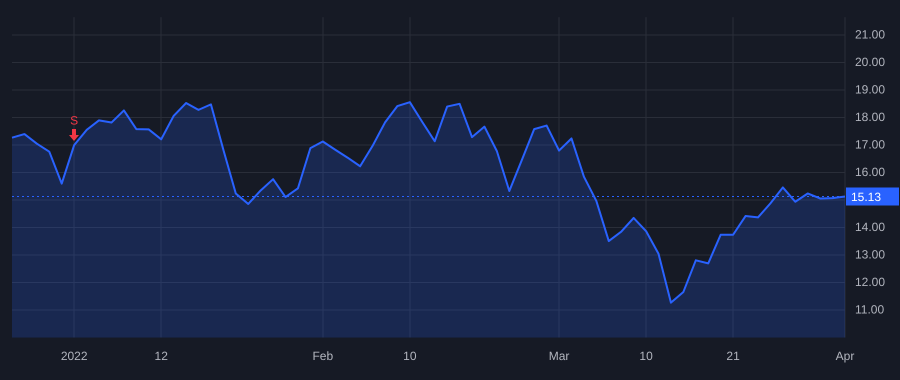 Image resolution: width=900 pixels, height=380 pixels. What do you see at coordinates (870, 117) in the screenshot?
I see `y-tick-label: 18.00` at bounding box center [870, 117].